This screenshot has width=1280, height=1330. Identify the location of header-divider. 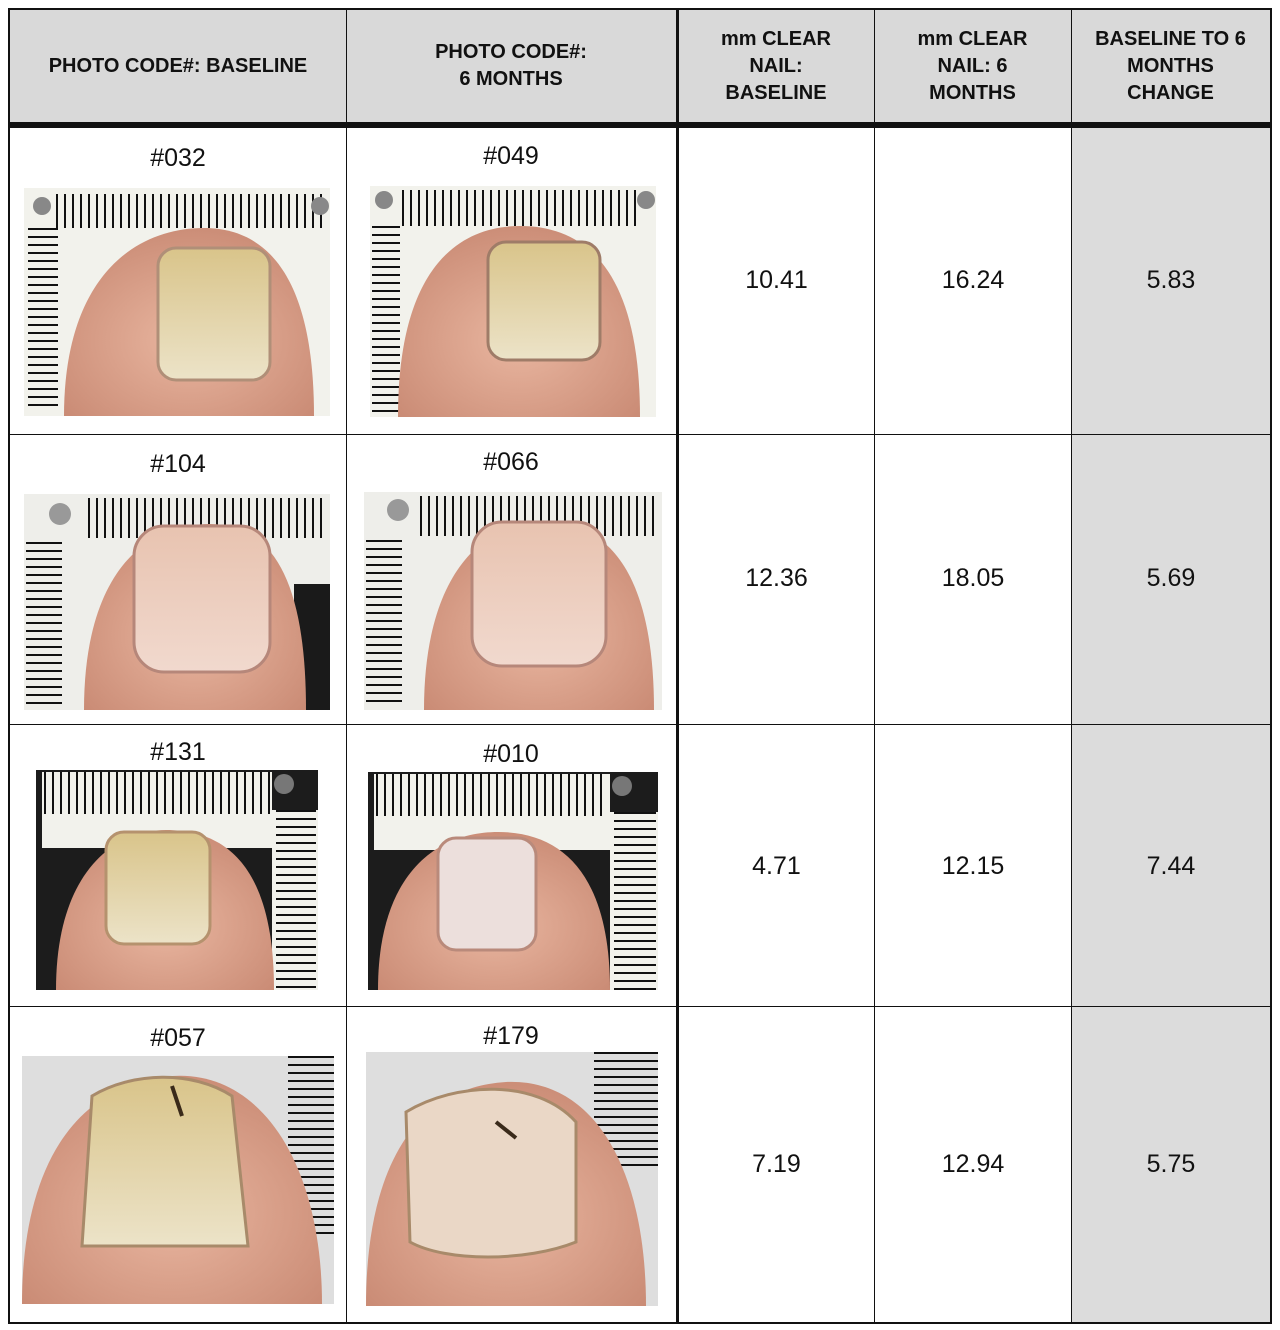
(640, 125).